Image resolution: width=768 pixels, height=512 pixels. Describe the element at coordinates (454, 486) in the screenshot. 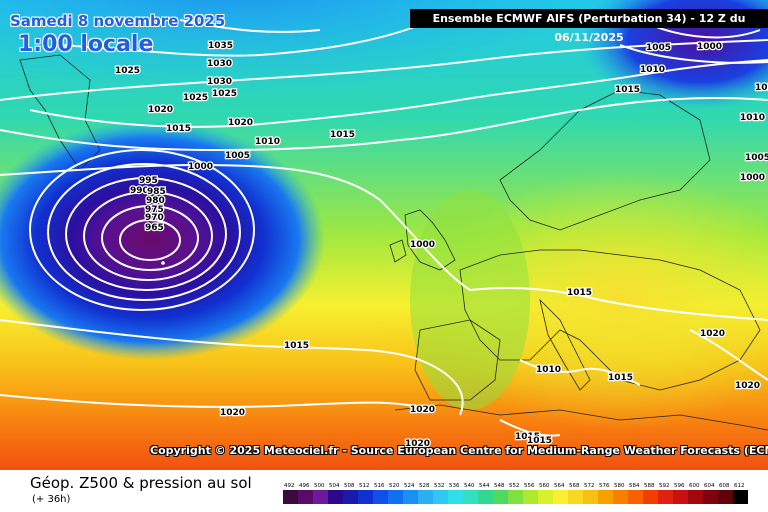

I see `colorbar-tick-label: 536` at that location.